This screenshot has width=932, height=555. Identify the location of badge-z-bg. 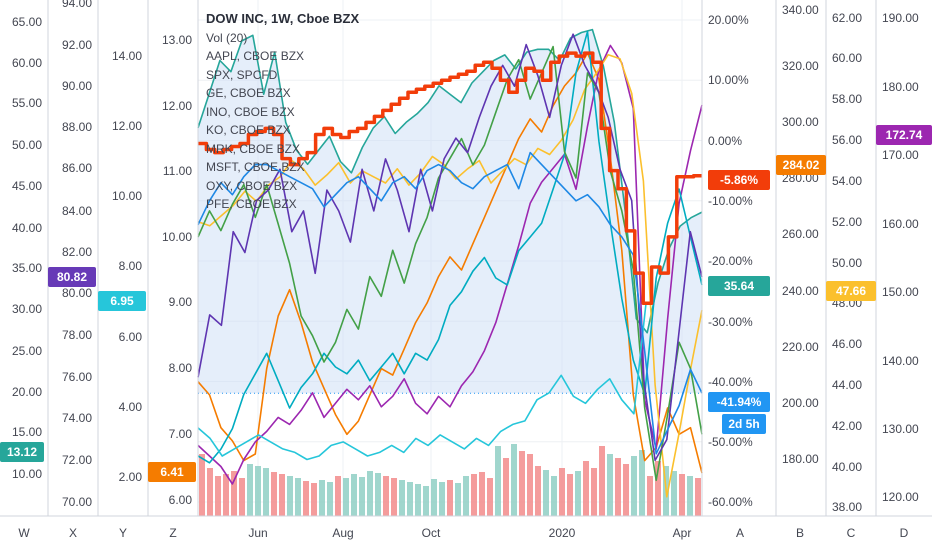
(172, 472).